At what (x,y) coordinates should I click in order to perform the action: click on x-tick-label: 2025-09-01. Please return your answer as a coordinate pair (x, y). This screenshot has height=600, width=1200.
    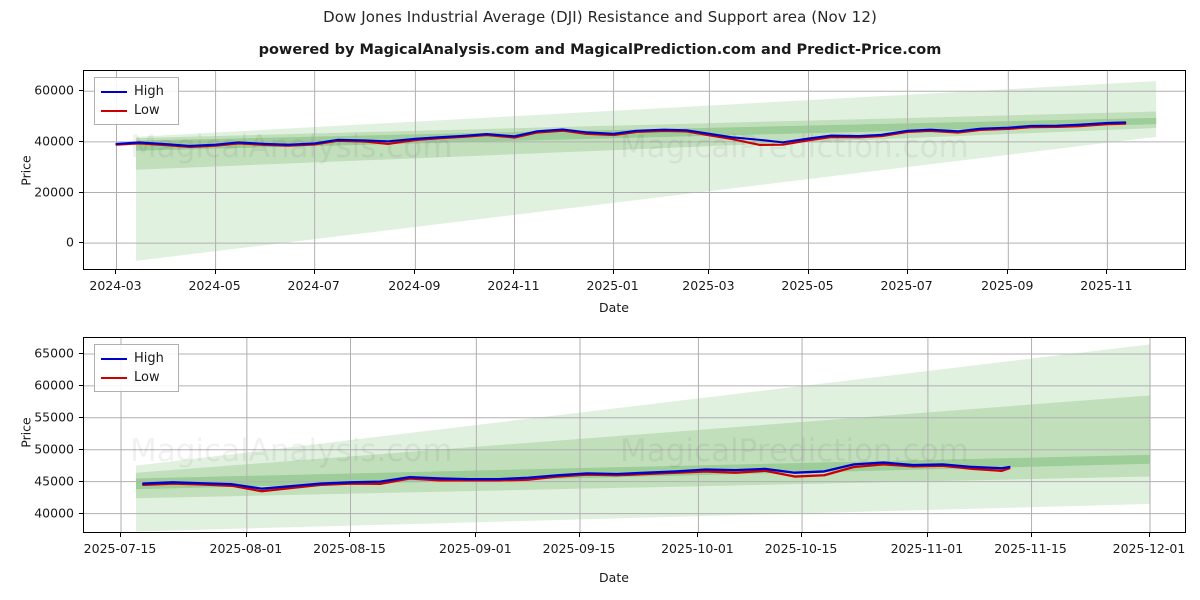
    Looking at the image, I should click on (475, 548).